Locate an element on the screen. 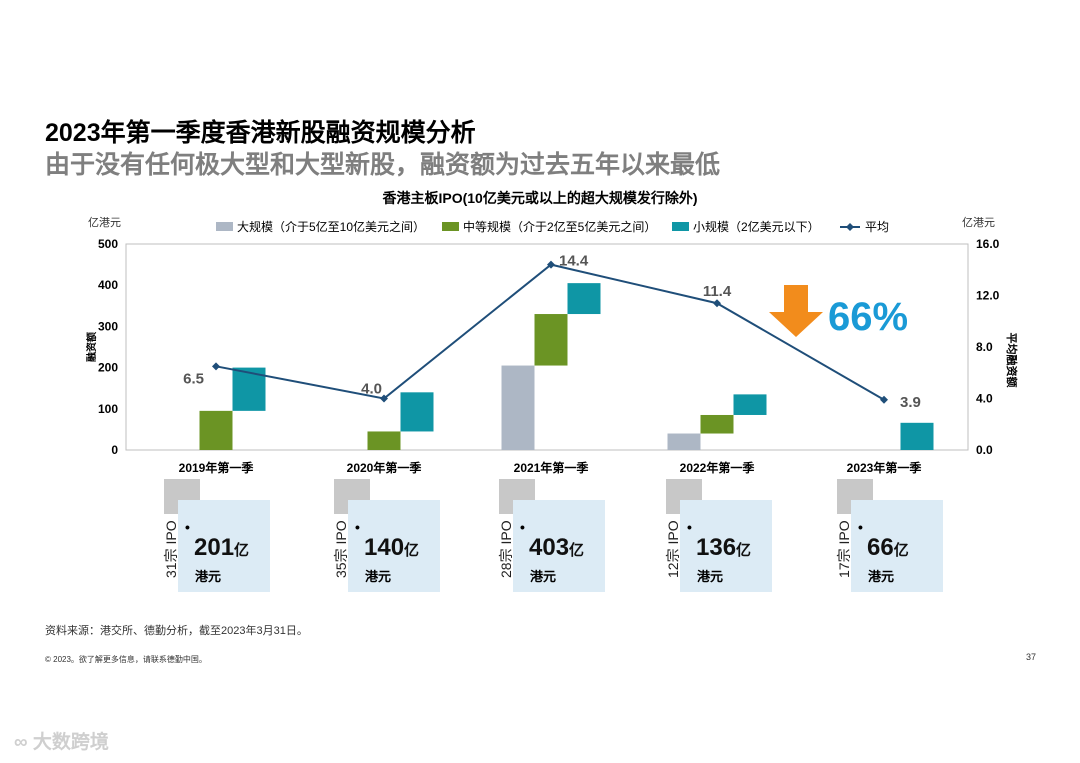 Image resolution: width=1080 pixels, height=763 pixels. legend-label: 小规模（2亿美元以下） is located at coordinates (756, 226).